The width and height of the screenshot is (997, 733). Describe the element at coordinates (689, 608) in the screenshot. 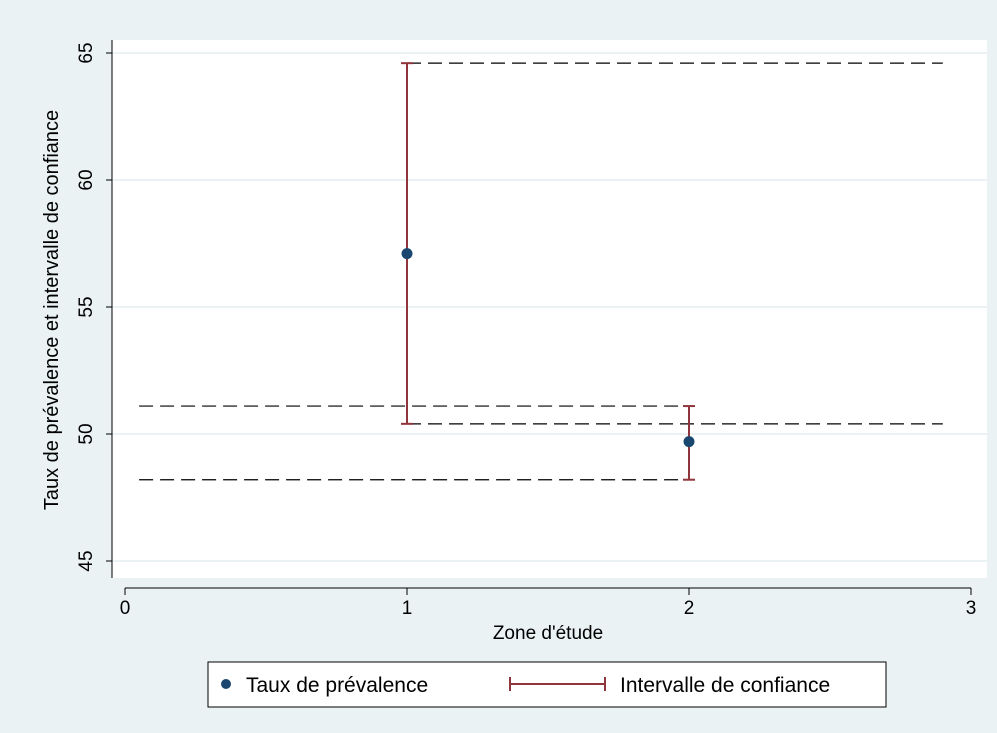

I see `x-tick-label: 2` at that location.